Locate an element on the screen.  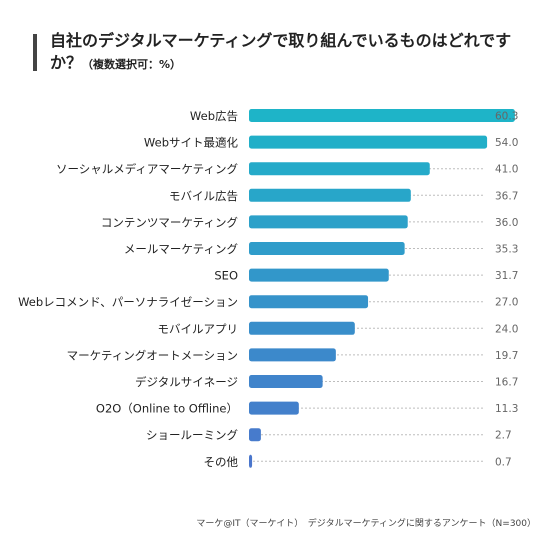
title-accent-bar is located at coordinates (35, 52).